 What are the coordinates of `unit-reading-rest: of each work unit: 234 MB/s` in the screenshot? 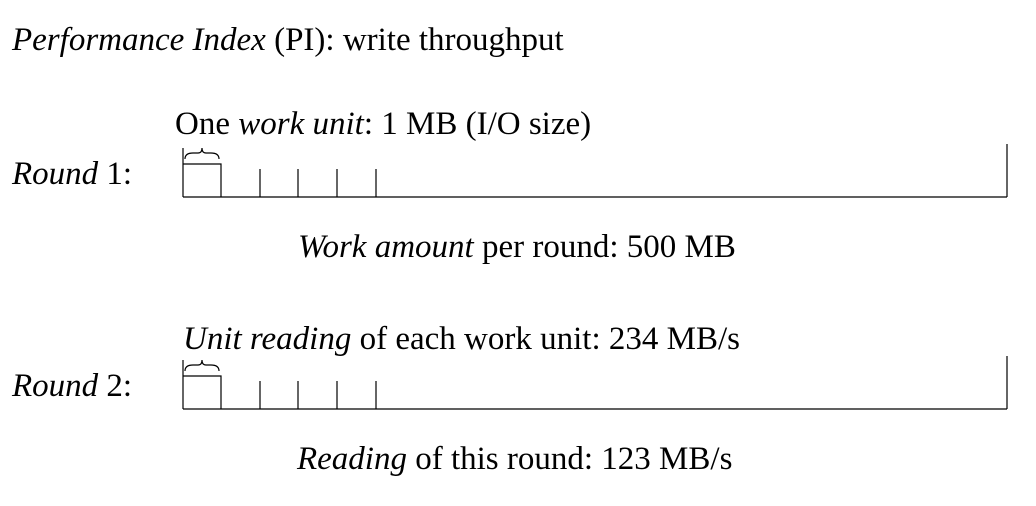 It's located at (545, 339).